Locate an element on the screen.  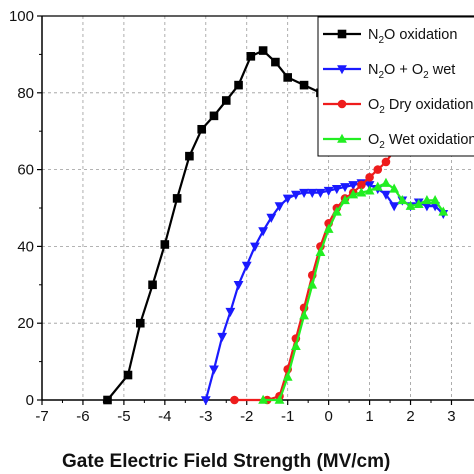
legend-item: N2O + O2 wet is located at coordinates (389, 71).